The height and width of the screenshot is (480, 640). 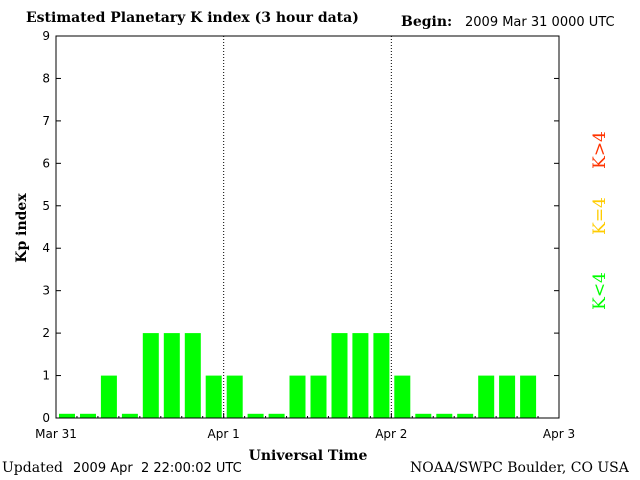 I want to click on credit-label: NOAA/SWPC Boulder, CO USA, so click(x=519, y=468).